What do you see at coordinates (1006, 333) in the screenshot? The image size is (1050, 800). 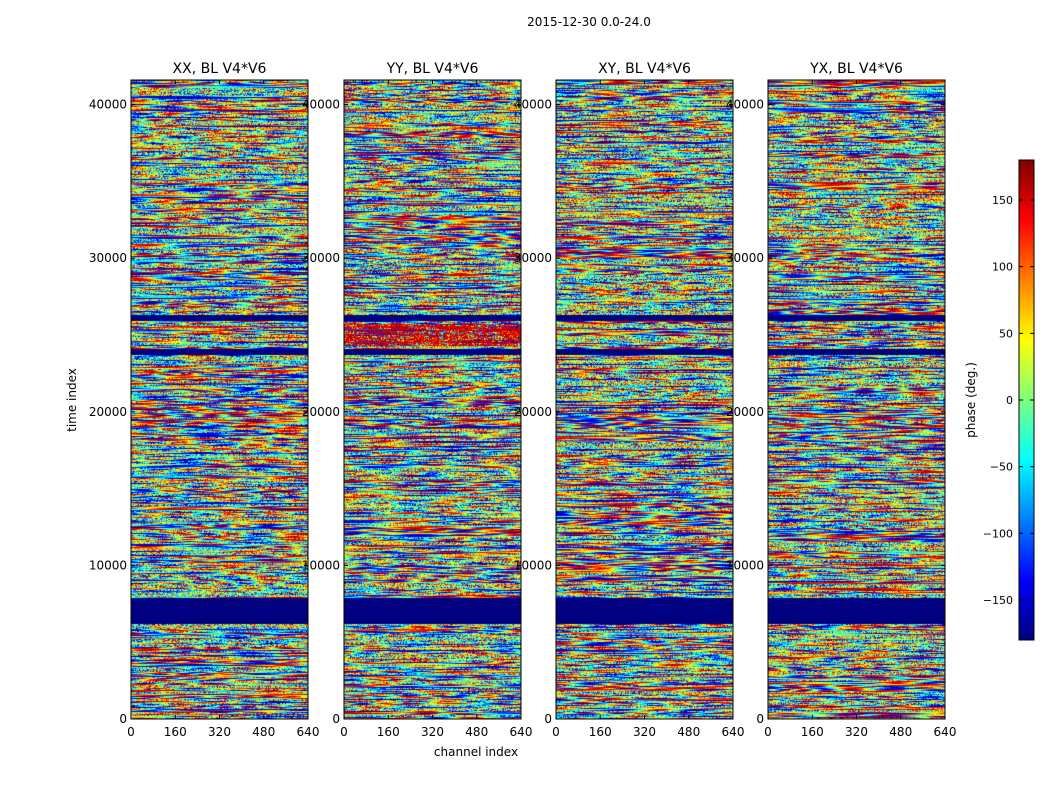 I see `colorbar-tick-label: 50` at bounding box center [1006, 333].